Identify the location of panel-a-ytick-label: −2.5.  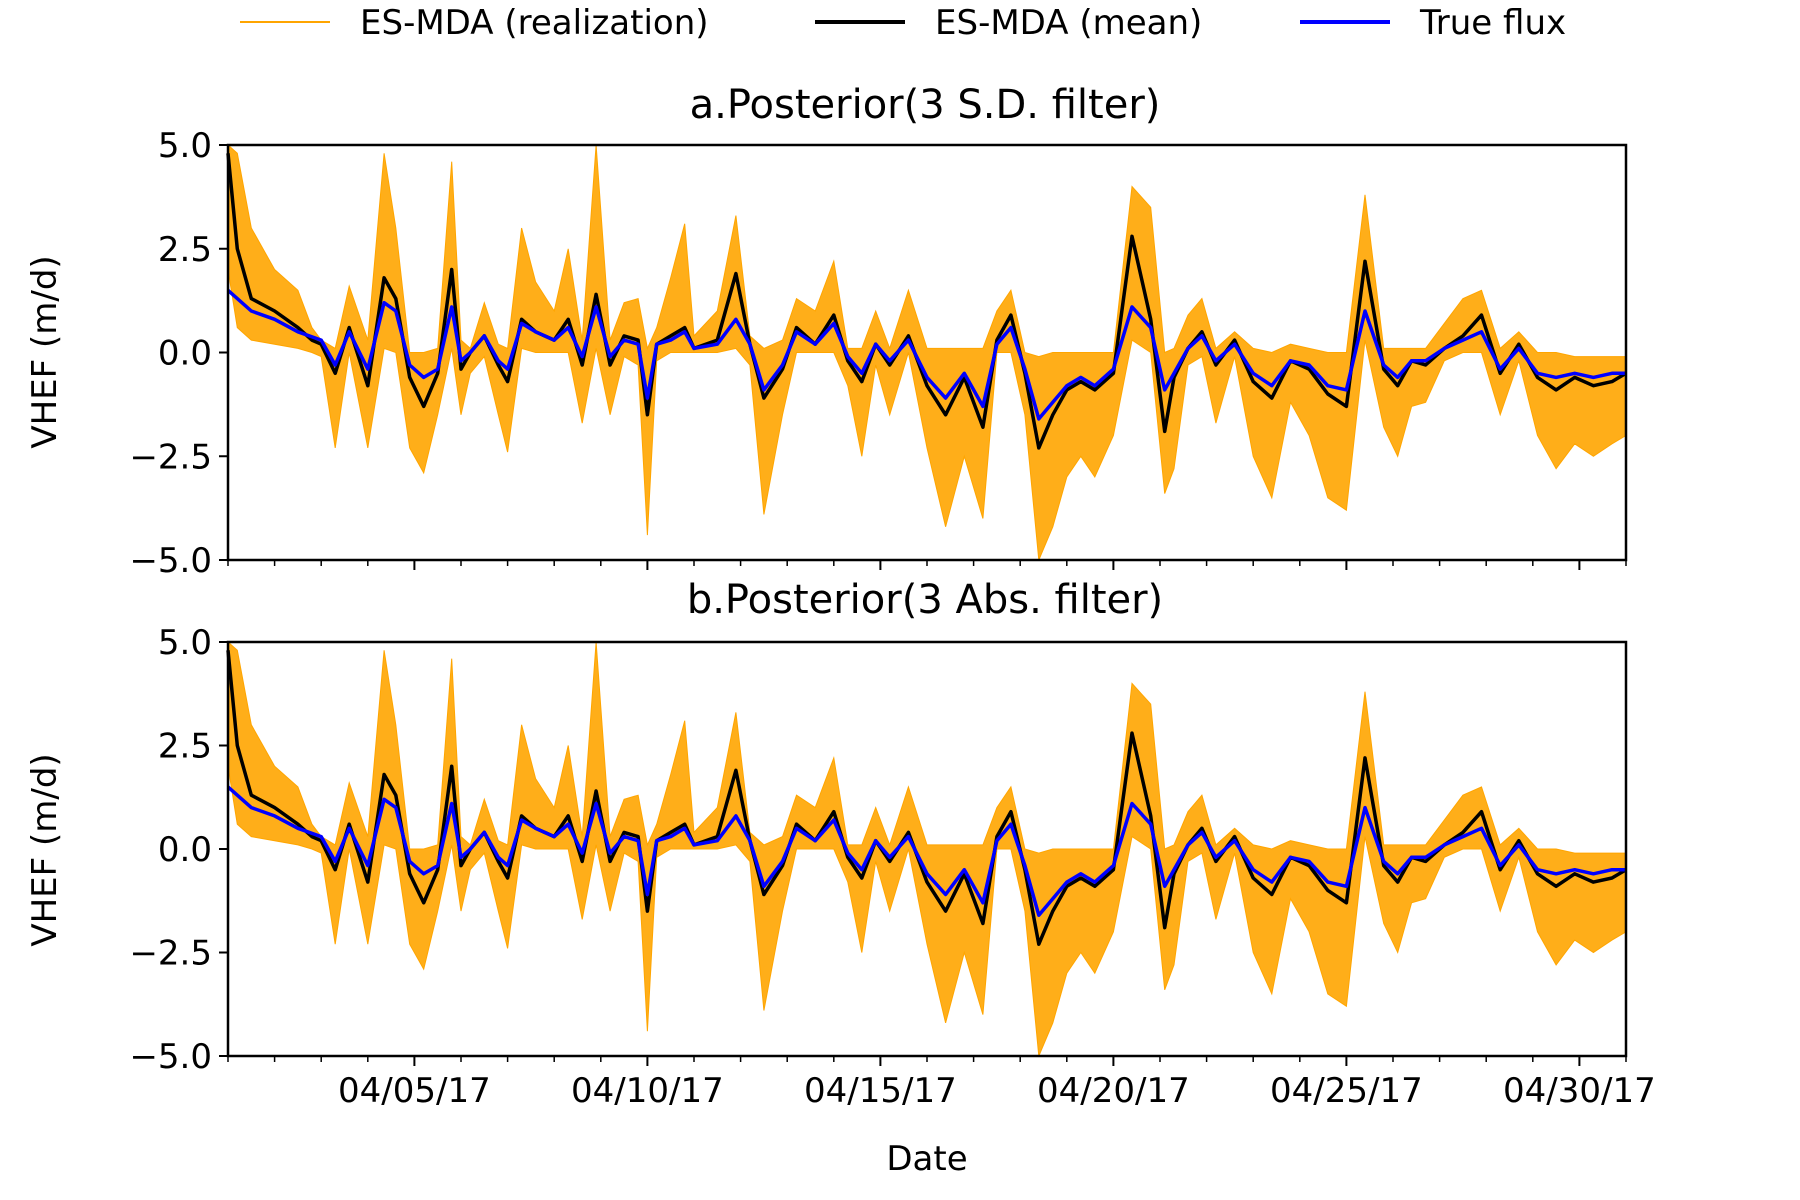
(170, 457).